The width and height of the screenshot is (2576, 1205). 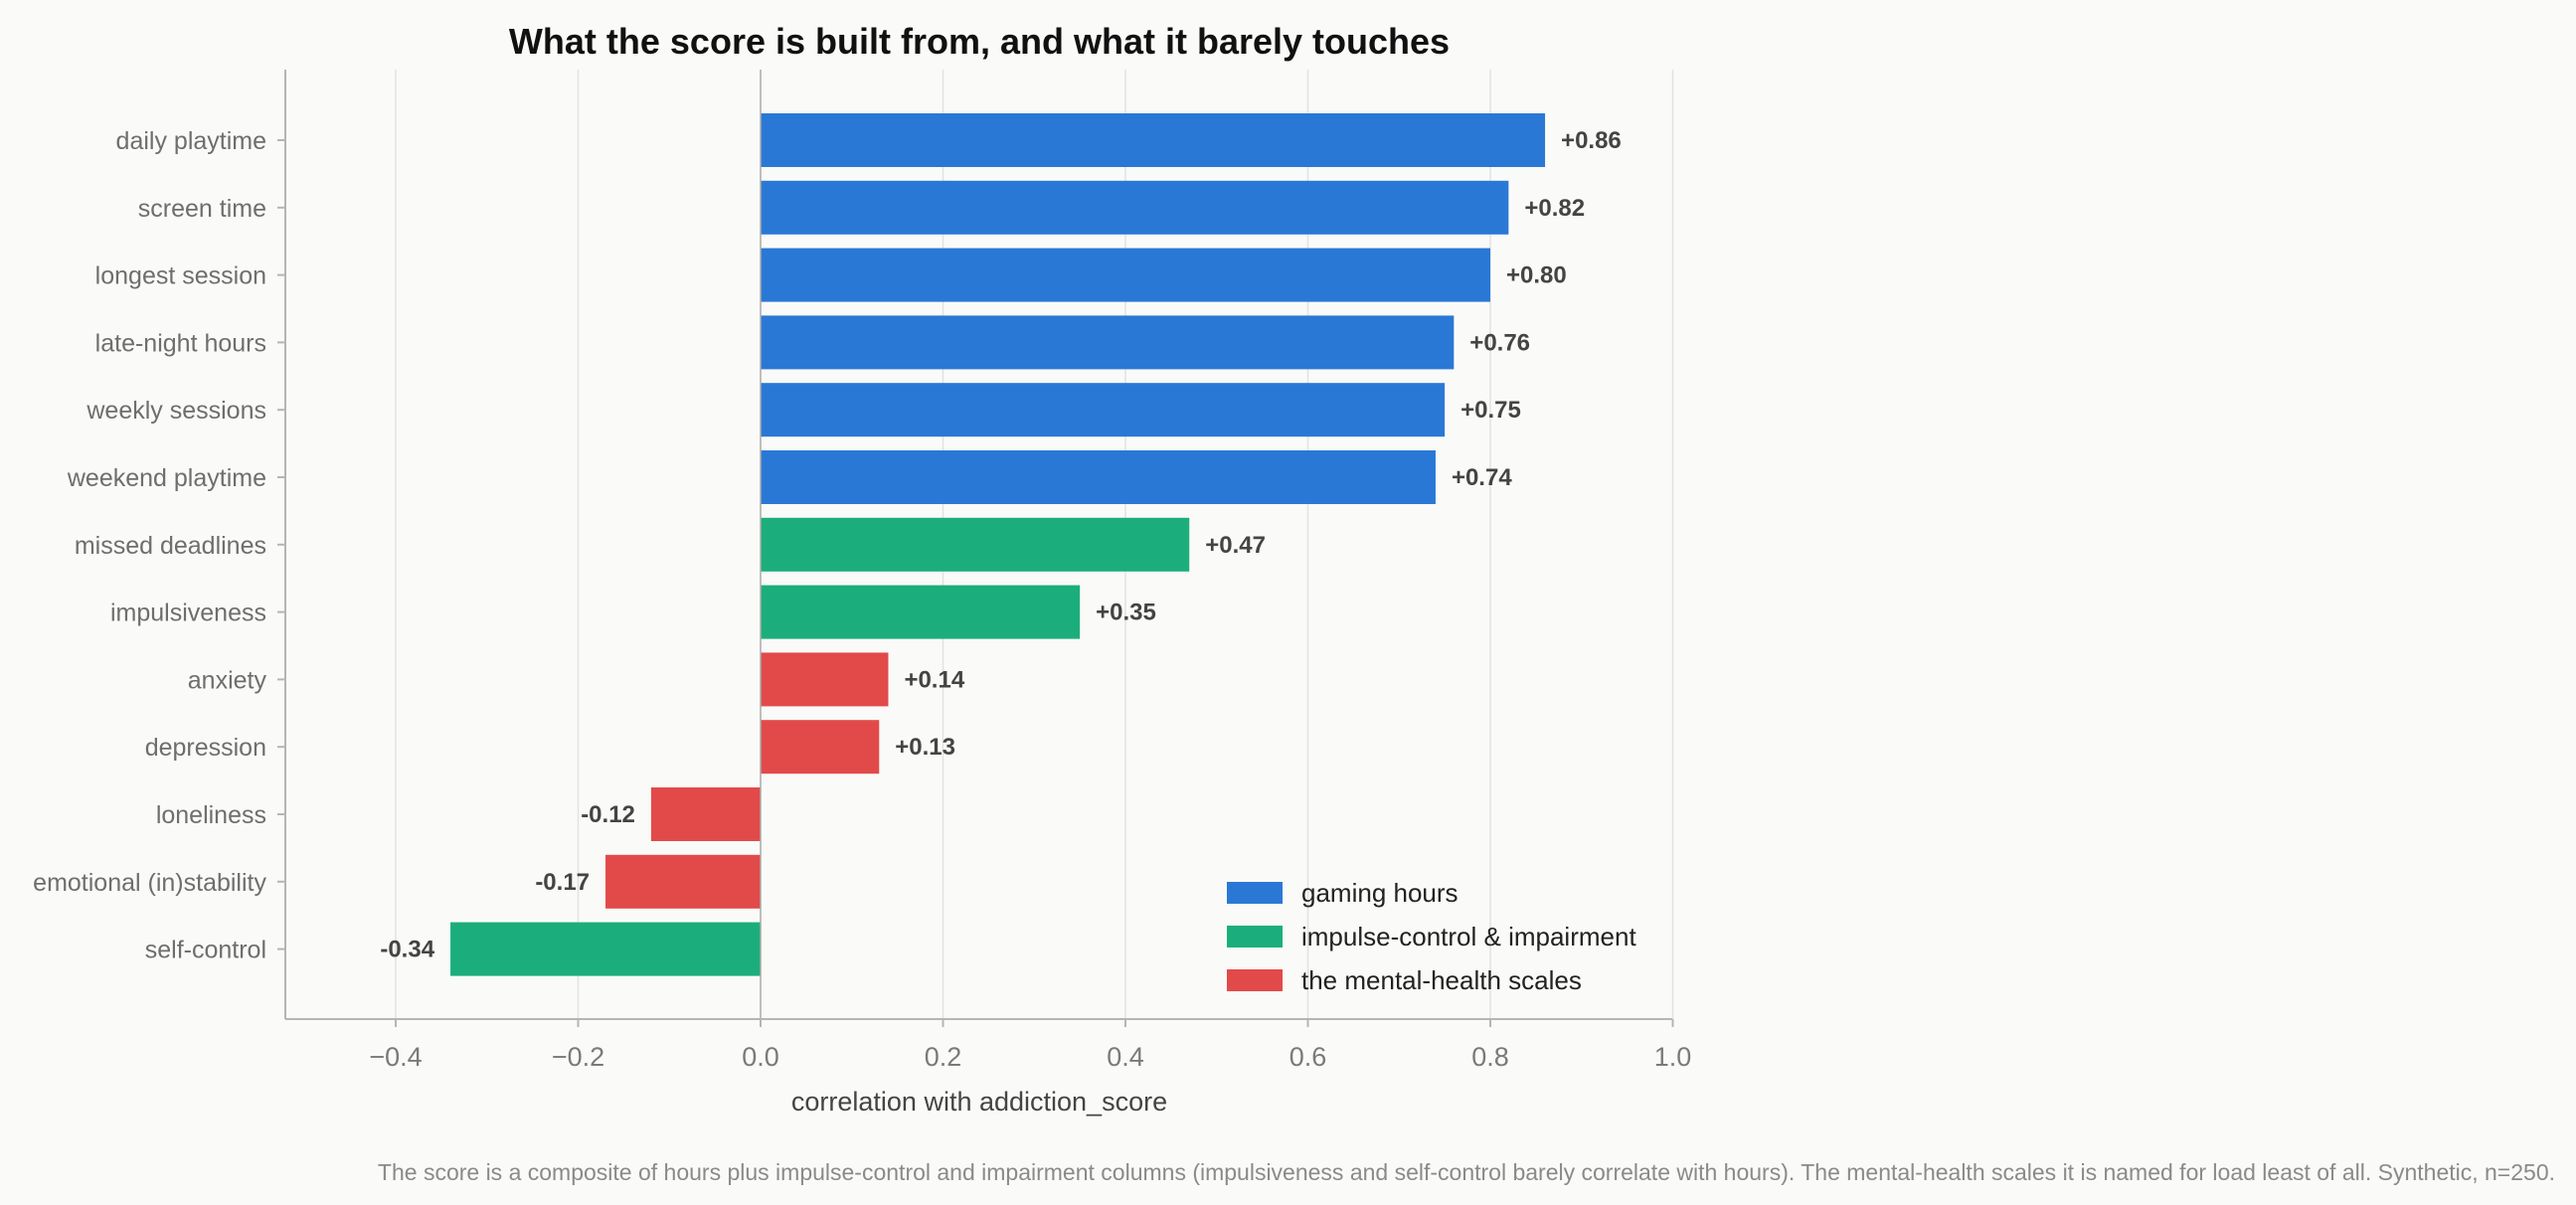 What do you see at coordinates (211, 815) in the screenshot?
I see `category-label: loneliness` at bounding box center [211, 815].